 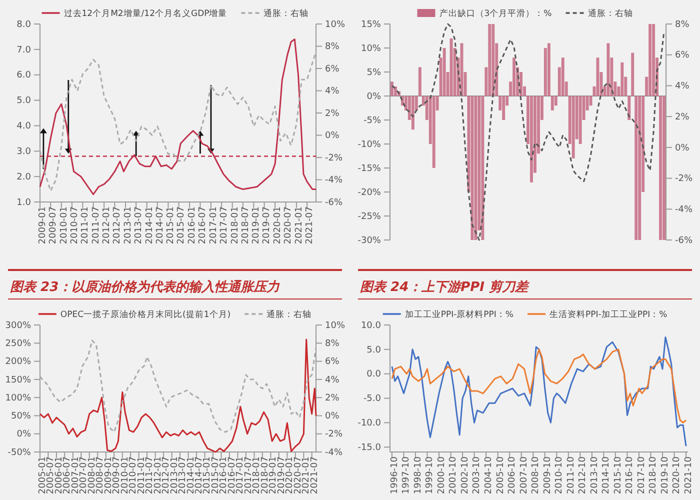 What do you see at coordinates (145, 287) in the screenshot?
I see `chart-title: 图表 23：以原油价格为代表的输入性通胀压力` at bounding box center [145, 287].